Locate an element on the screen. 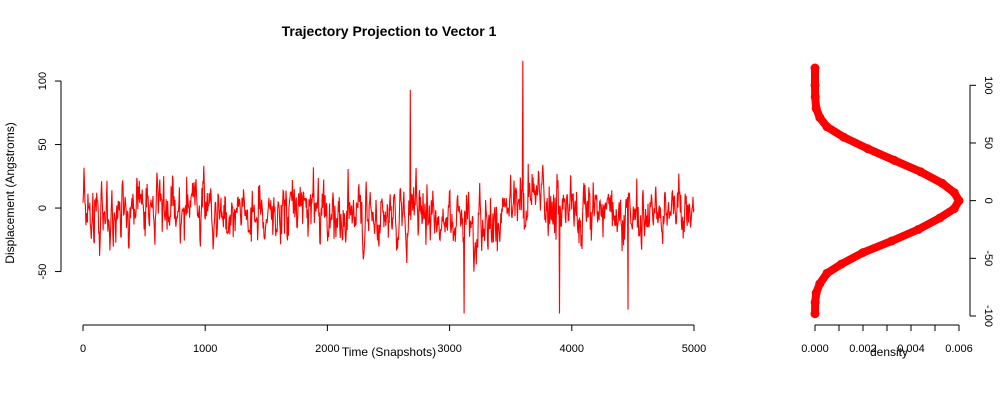 This screenshot has width=1000, height=405. density-y-tick-label: -100 is located at coordinates (988, 316).